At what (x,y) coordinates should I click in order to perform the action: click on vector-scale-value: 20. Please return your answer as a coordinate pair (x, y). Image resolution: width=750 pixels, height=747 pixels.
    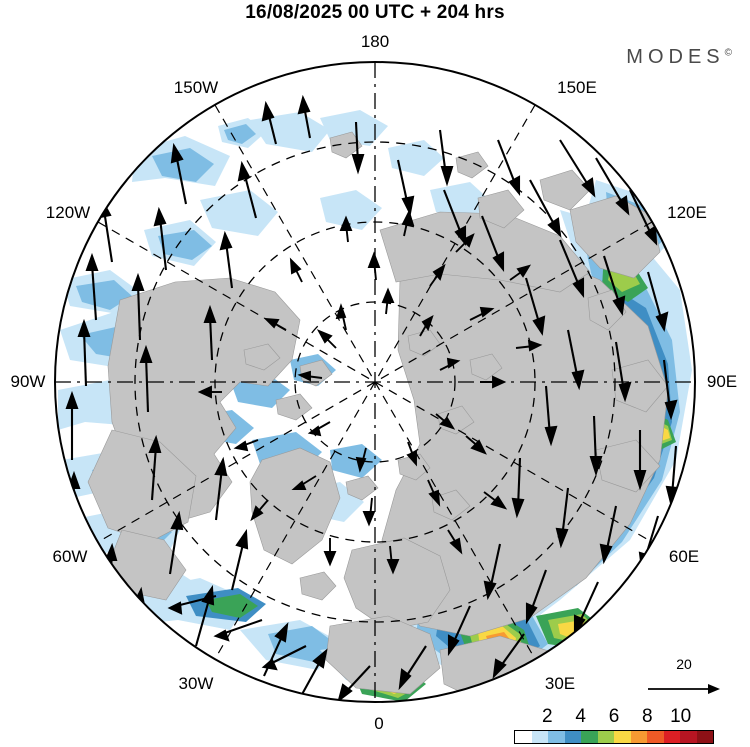
    Looking at the image, I should click on (684, 664).